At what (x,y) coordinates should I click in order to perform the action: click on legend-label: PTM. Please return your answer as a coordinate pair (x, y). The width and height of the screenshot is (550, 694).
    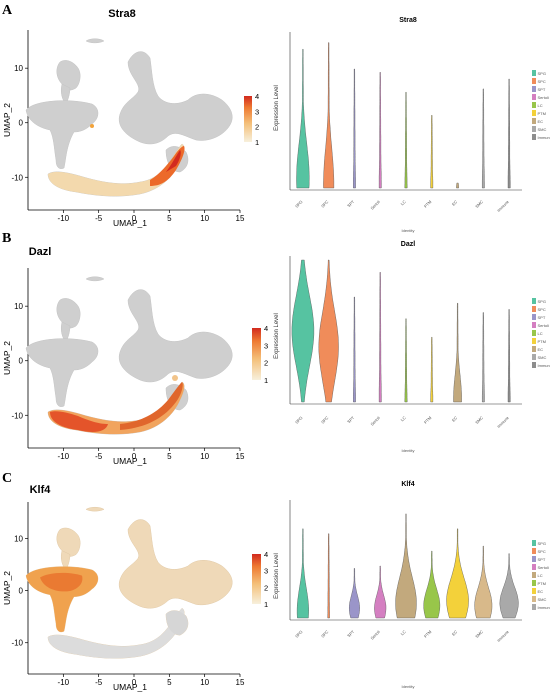
    Looking at the image, I should click on (542, 341).